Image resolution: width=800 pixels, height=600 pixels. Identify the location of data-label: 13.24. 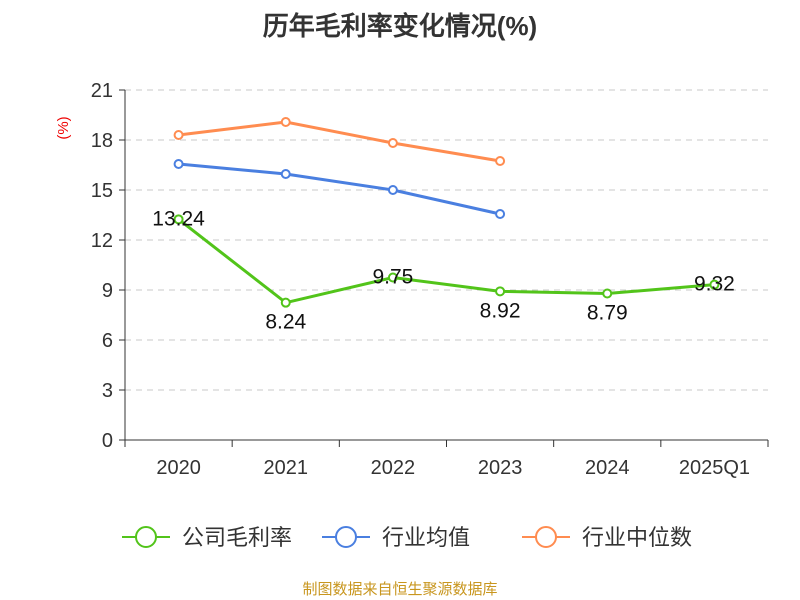
(178, 218).